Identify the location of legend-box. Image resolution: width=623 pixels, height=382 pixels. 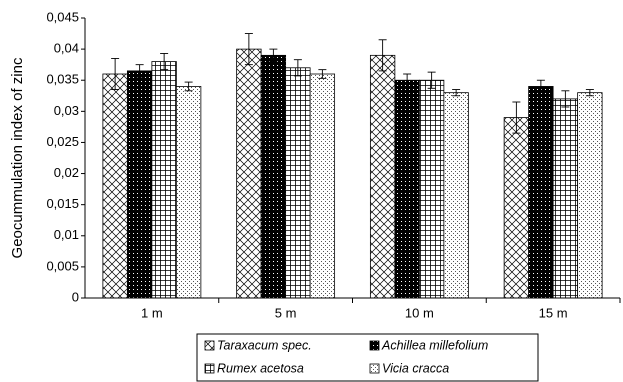
(367, 357).